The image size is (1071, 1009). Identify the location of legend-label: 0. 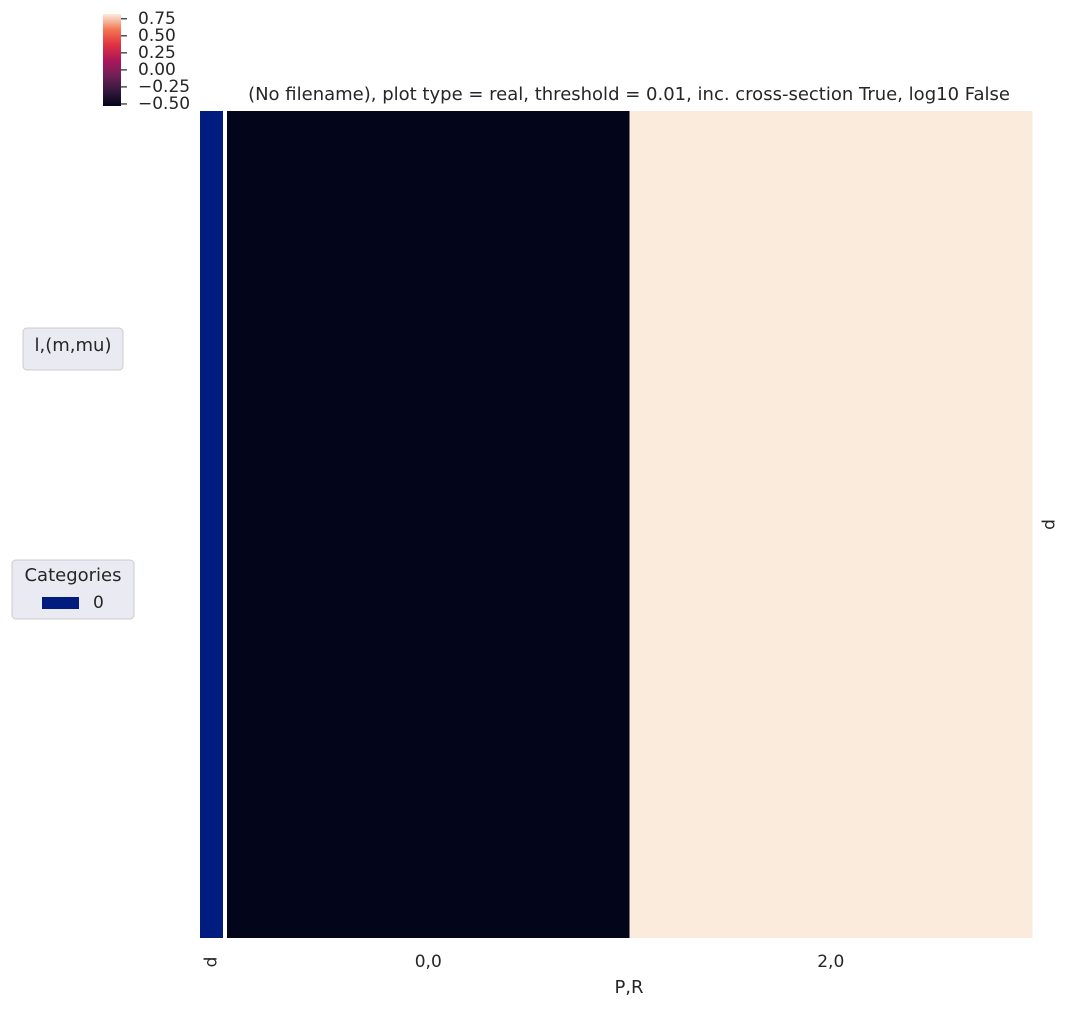
(98, 603).